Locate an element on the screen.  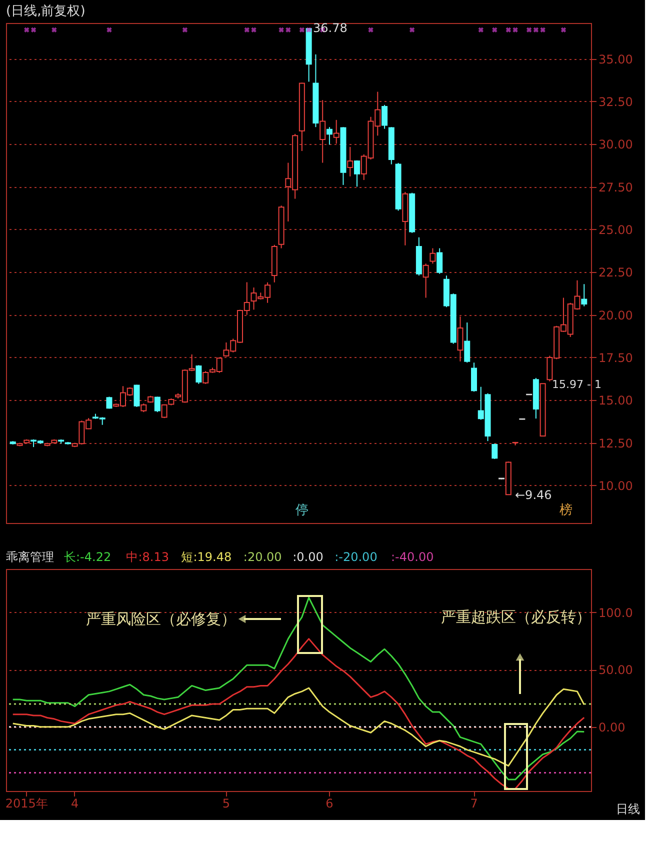
x-tick-label: 4 is located at coordinates (75, 803).